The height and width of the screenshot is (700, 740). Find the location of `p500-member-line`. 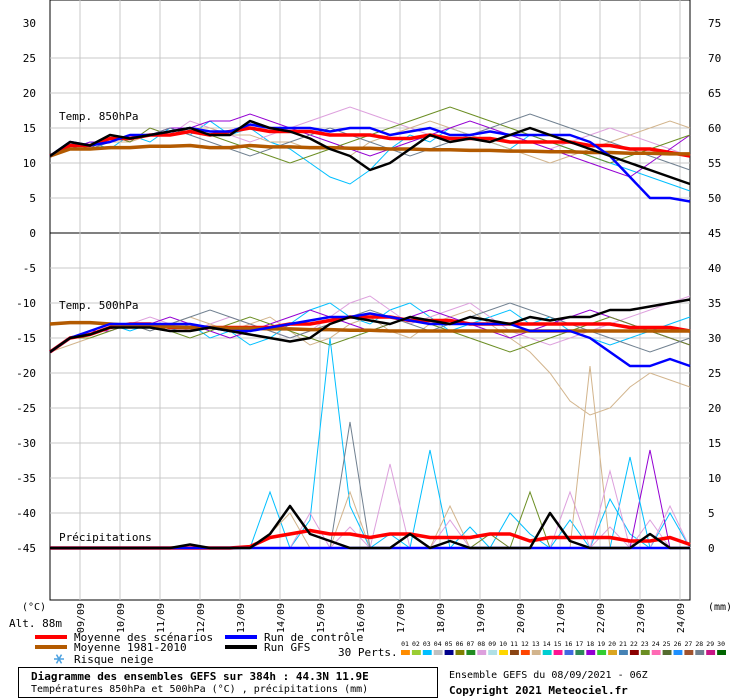

p500-member-line is located at coordinates (370, 324).